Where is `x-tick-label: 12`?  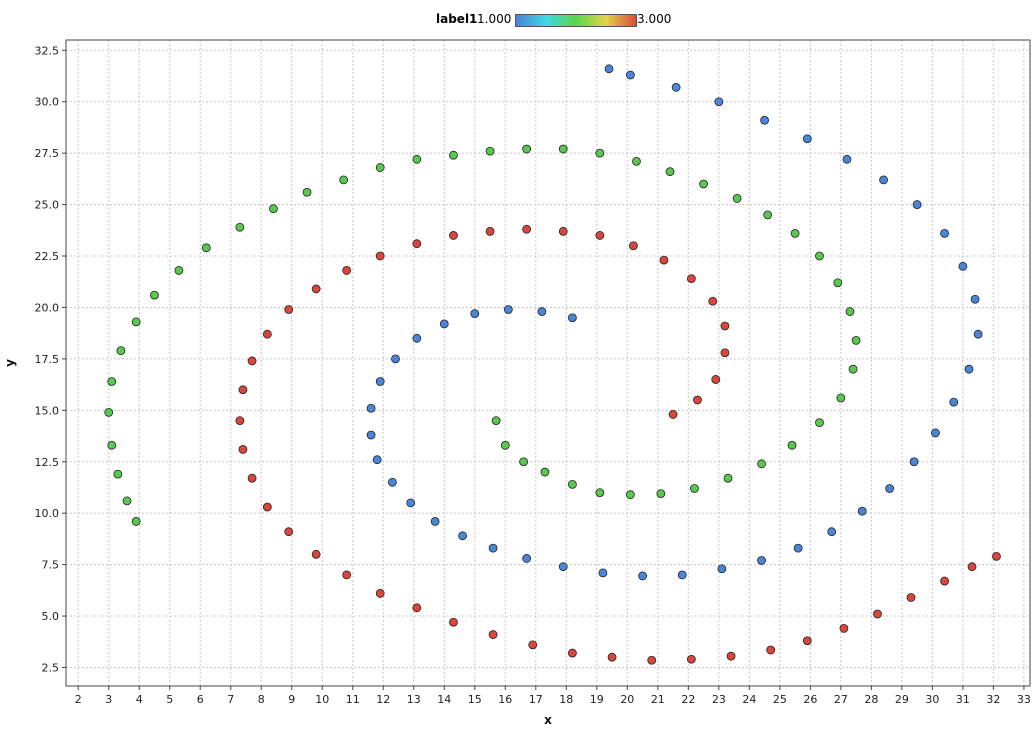 x-tick-label: 12 is located at coordinates (383, 699).